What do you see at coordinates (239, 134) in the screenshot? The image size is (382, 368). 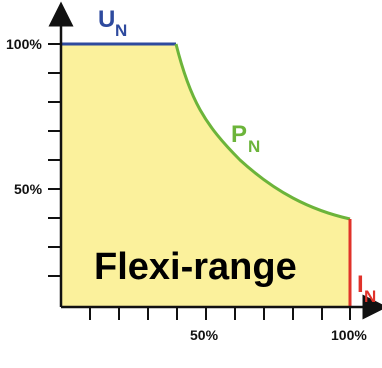 I see `svg-text: P` at bounding box center [239, 134].